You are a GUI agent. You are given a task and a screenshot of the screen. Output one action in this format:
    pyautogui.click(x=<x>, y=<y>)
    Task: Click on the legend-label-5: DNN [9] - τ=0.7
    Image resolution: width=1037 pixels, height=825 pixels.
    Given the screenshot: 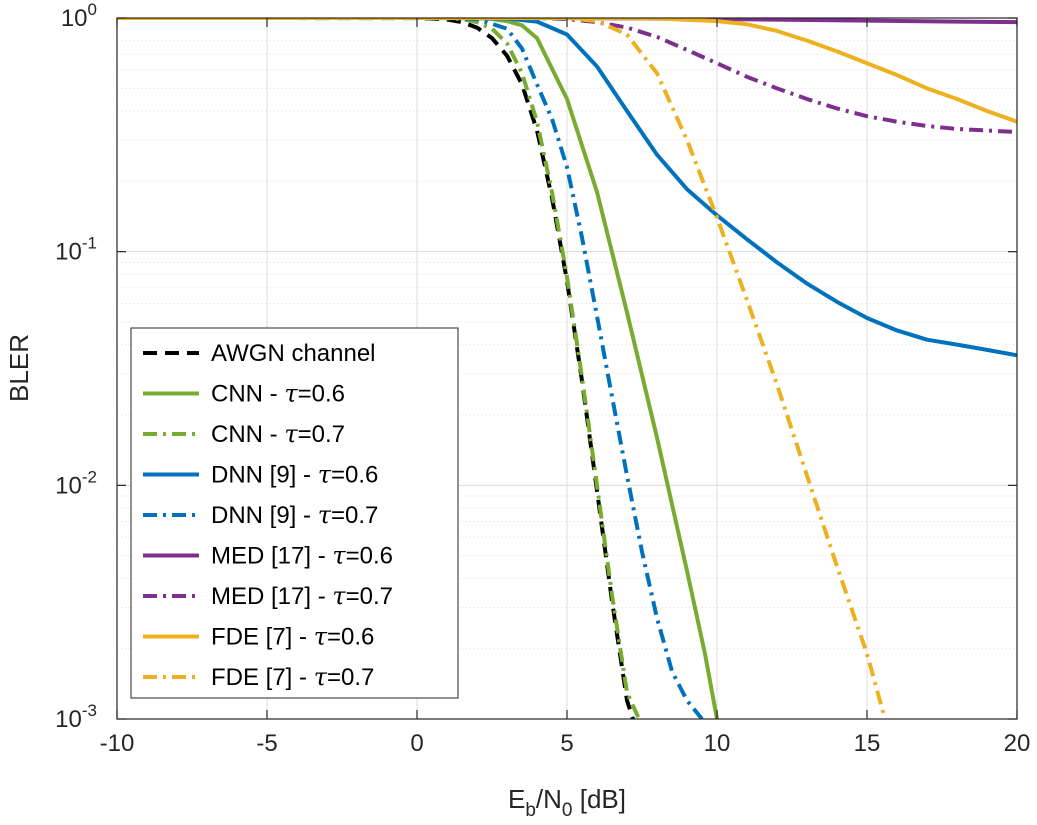 What is the action you would take?
    pyautogui.click(x=294, y=515)
    